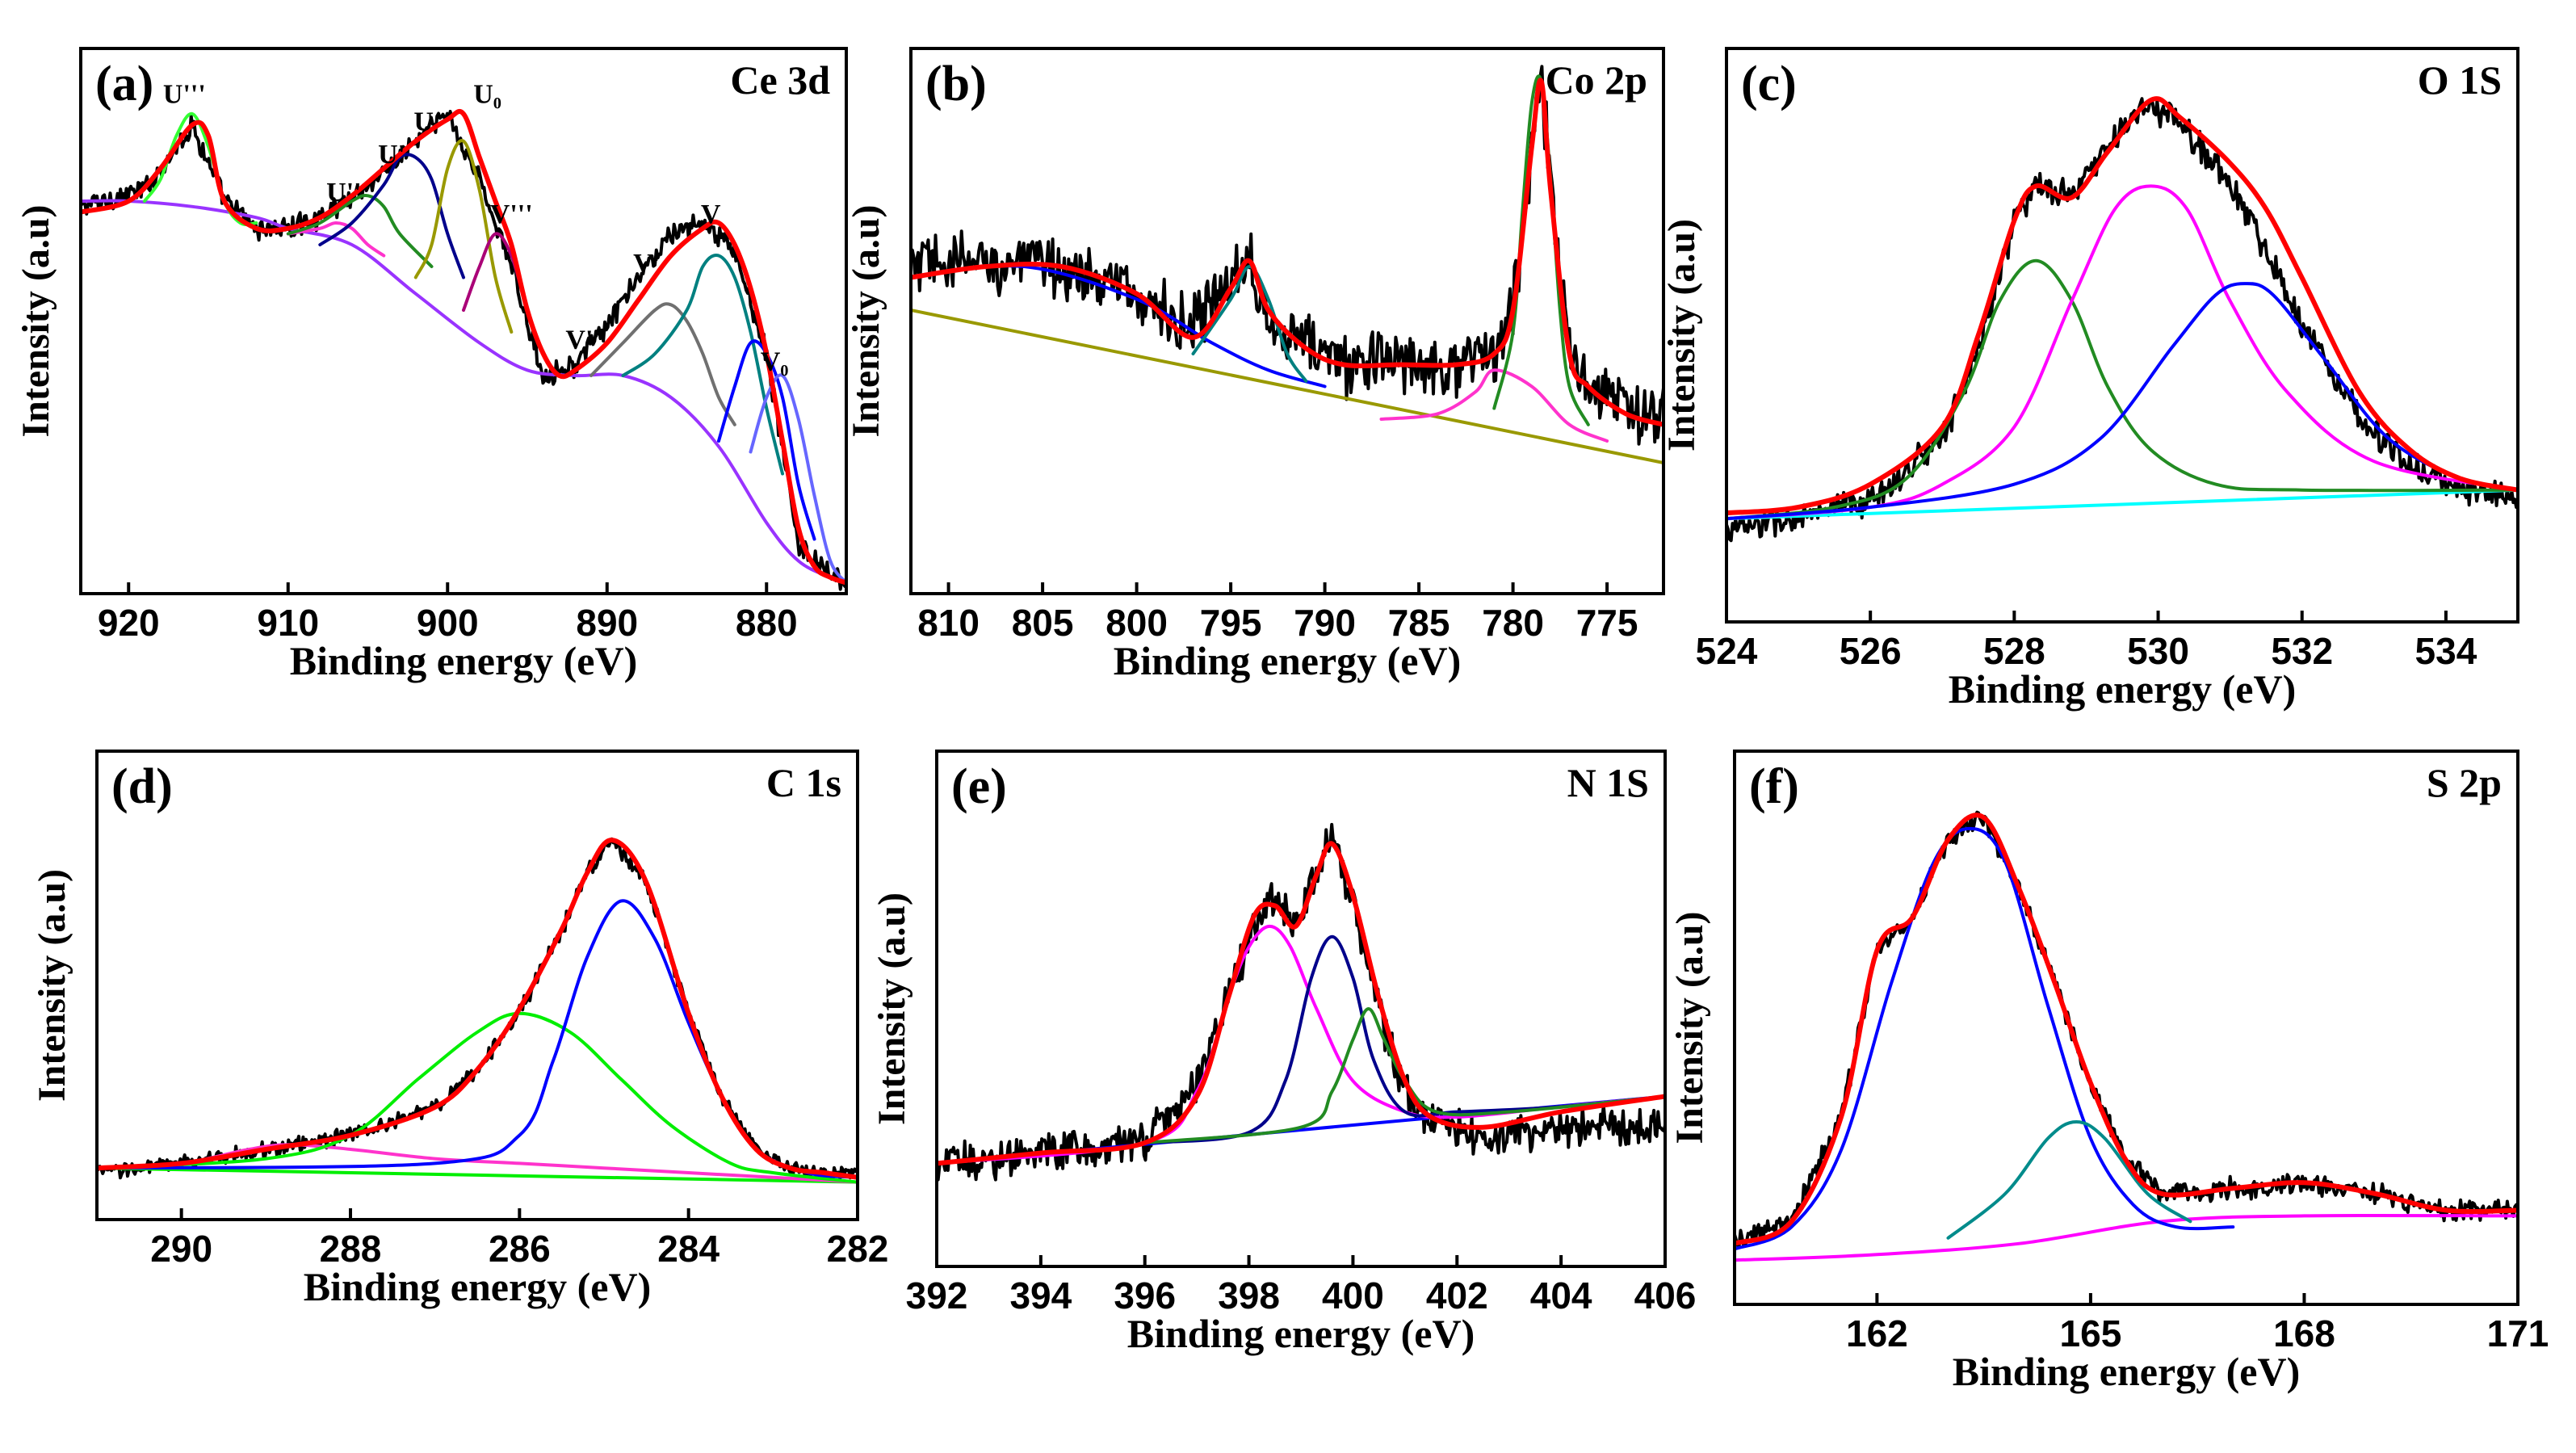  What do you see at coordinates (607, 623) in the screenshot?
I see `x-tick-label-a-890: 890` at bounding box center [607, 623].